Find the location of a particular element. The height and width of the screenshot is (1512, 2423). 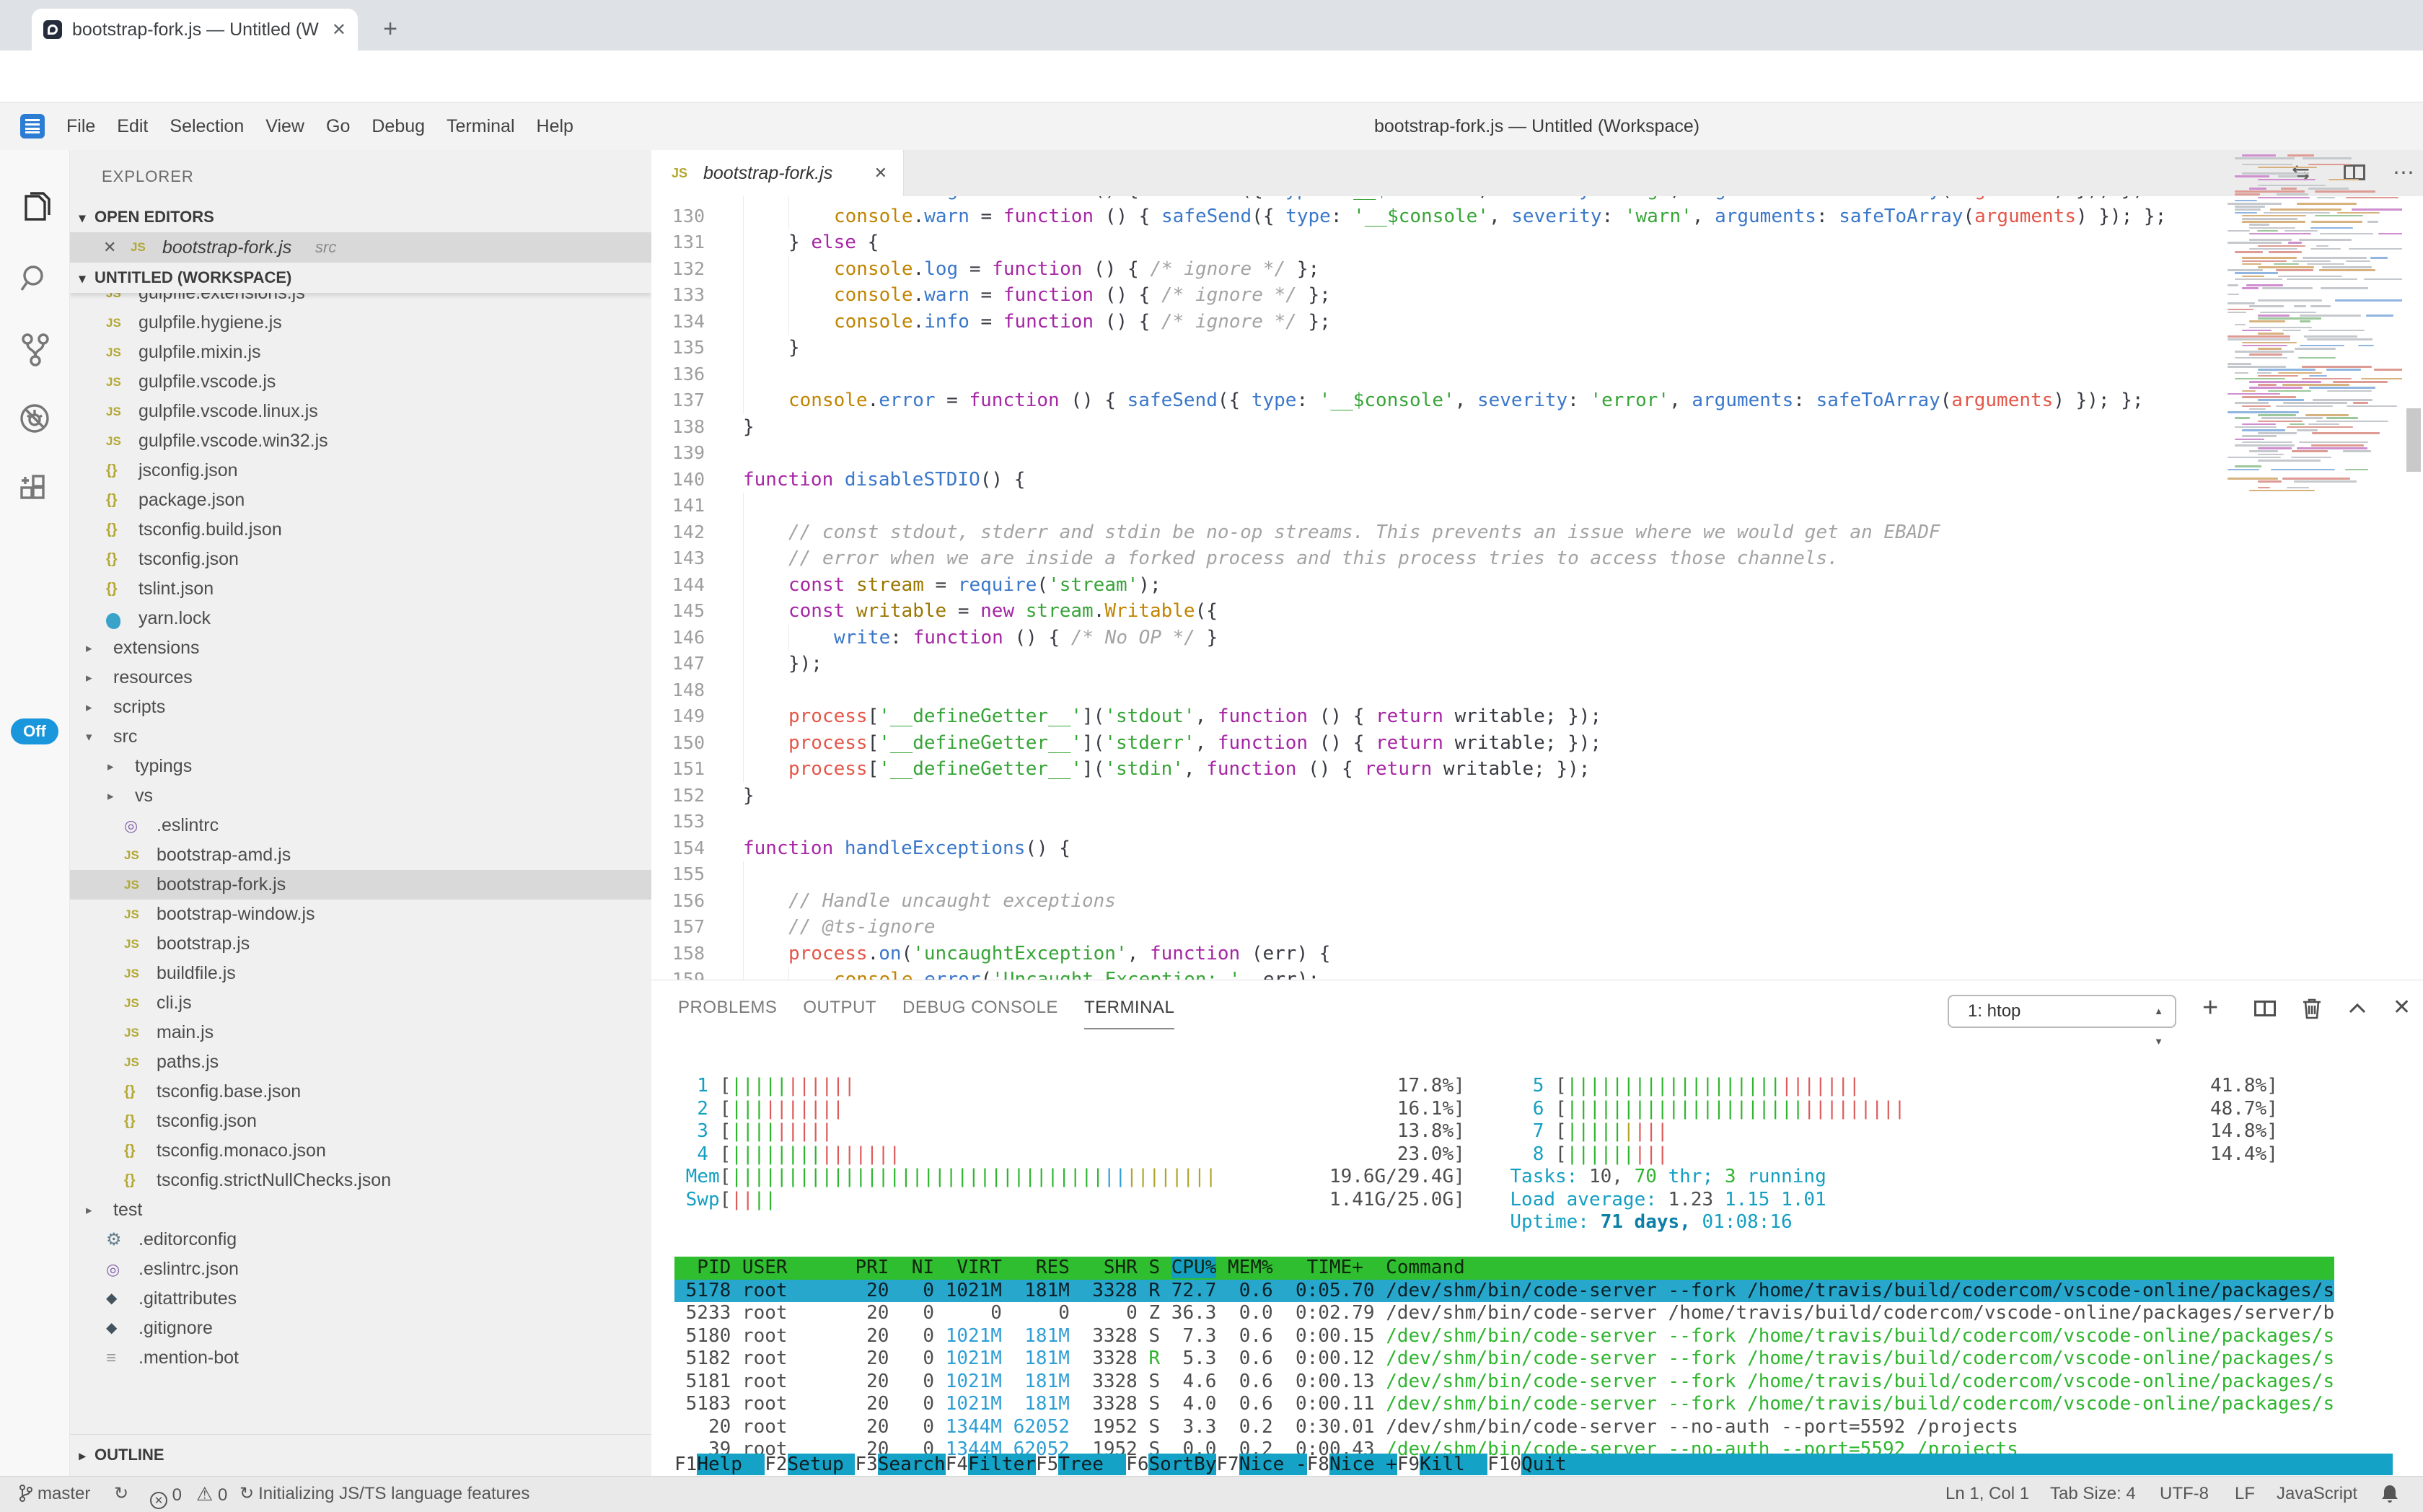

tree-item: ▸ resources is located at coordinates (360, 678).